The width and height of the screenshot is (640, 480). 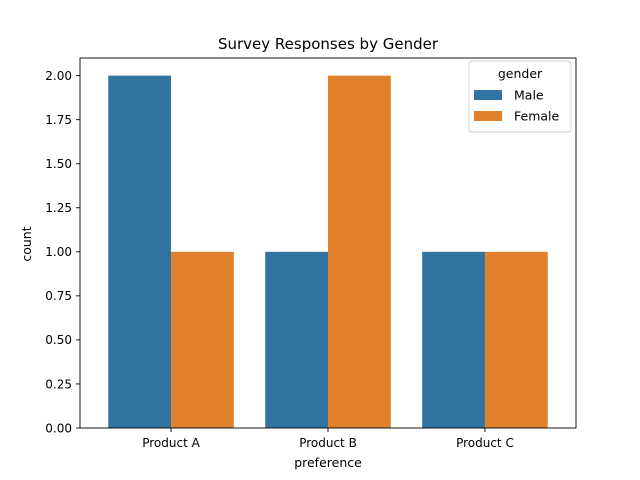 What do you see at coordinates (58, 428) in the screenshot?
I see `y-tick-label: 0.00` at bounding box center [58, 428].